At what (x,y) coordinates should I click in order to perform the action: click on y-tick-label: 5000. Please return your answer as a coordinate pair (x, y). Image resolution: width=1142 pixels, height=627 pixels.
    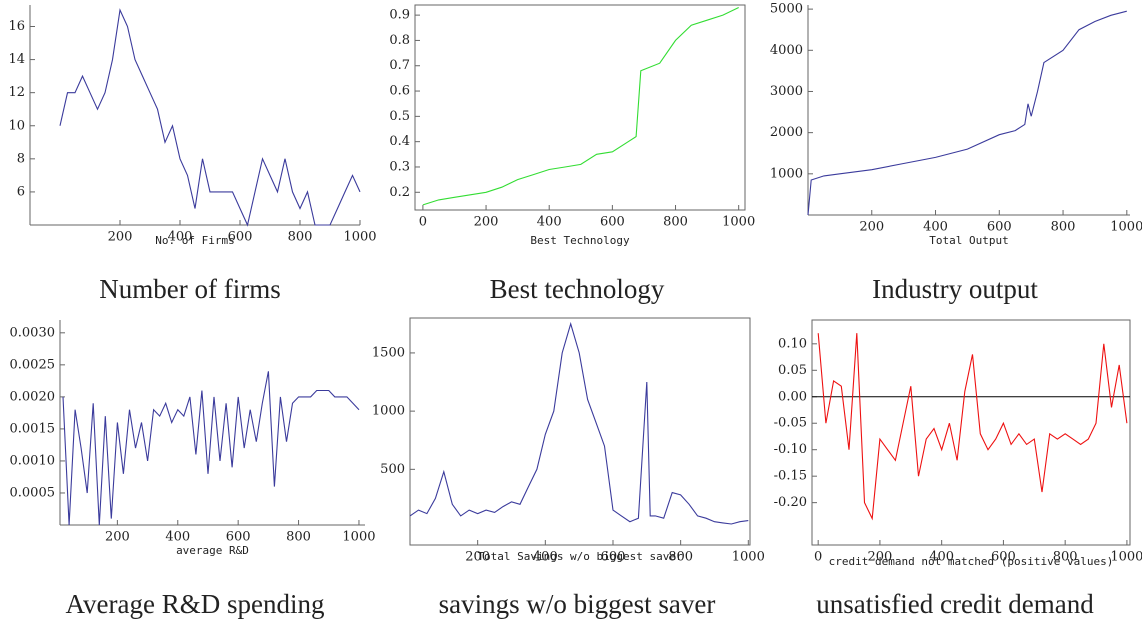
    Looking at the image, I should click on (786, 9).